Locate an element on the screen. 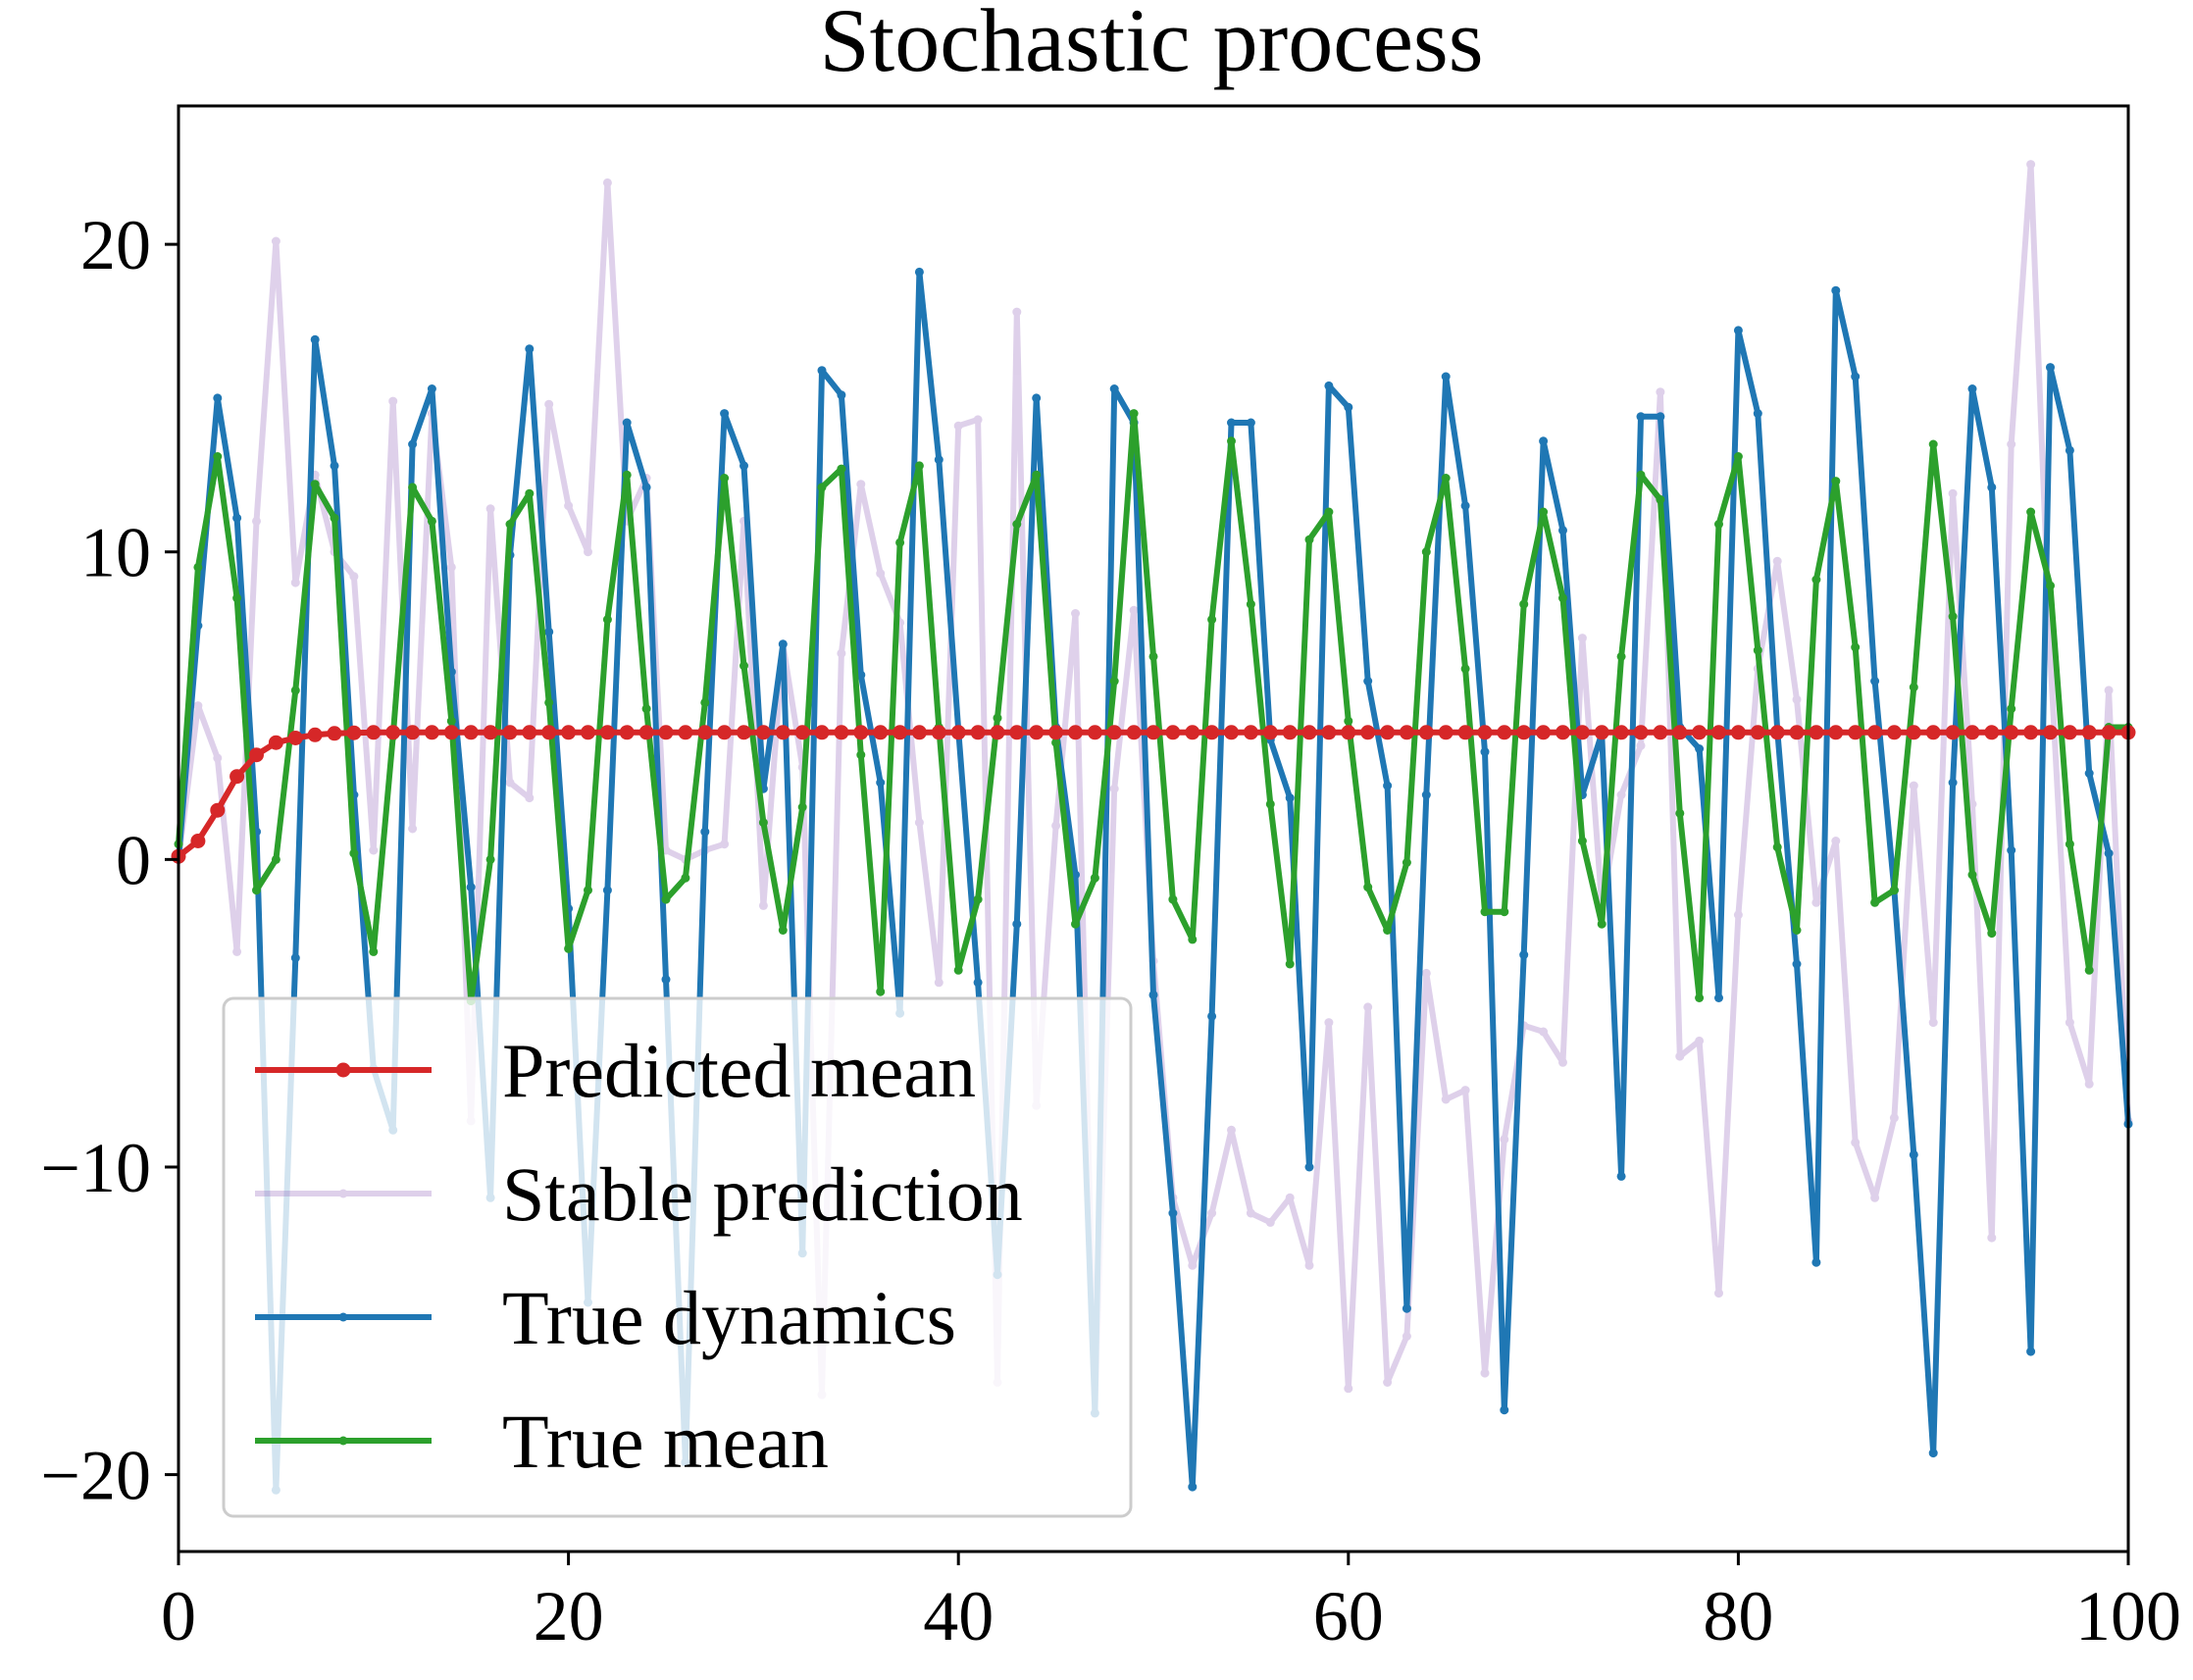 The image size is (2193, 1680). y-tick-label: −10 is located at coordinates (95, 1168).